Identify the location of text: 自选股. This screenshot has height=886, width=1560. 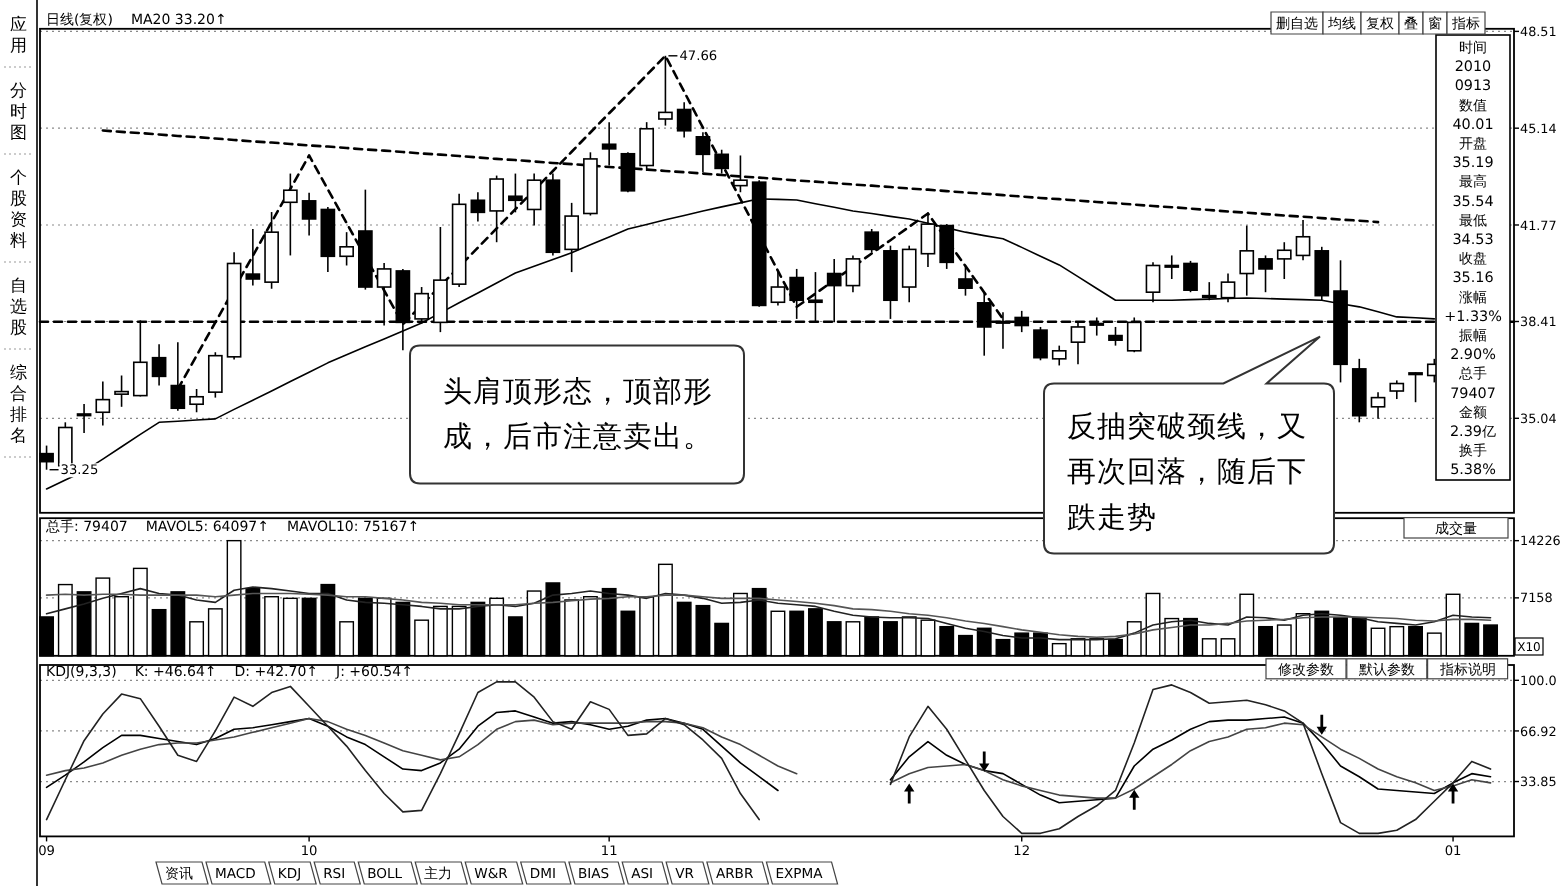
(18, 306).